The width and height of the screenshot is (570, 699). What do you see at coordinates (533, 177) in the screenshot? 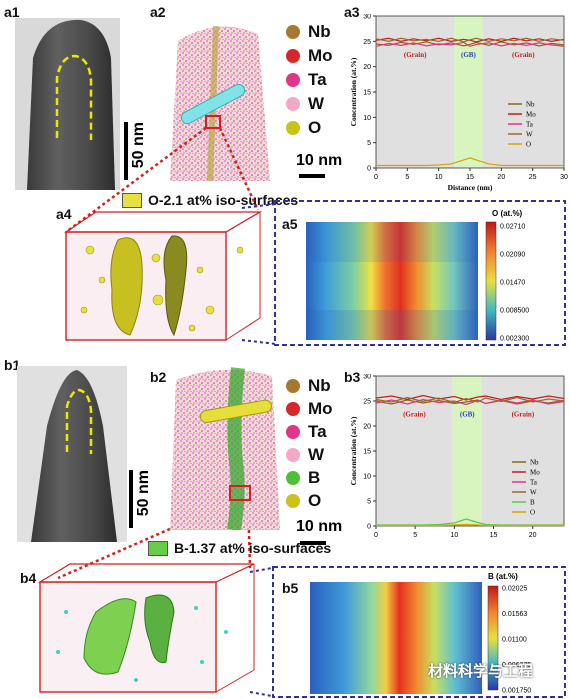
I see `x-tick-label: 25` at bounding box center [533, 177].